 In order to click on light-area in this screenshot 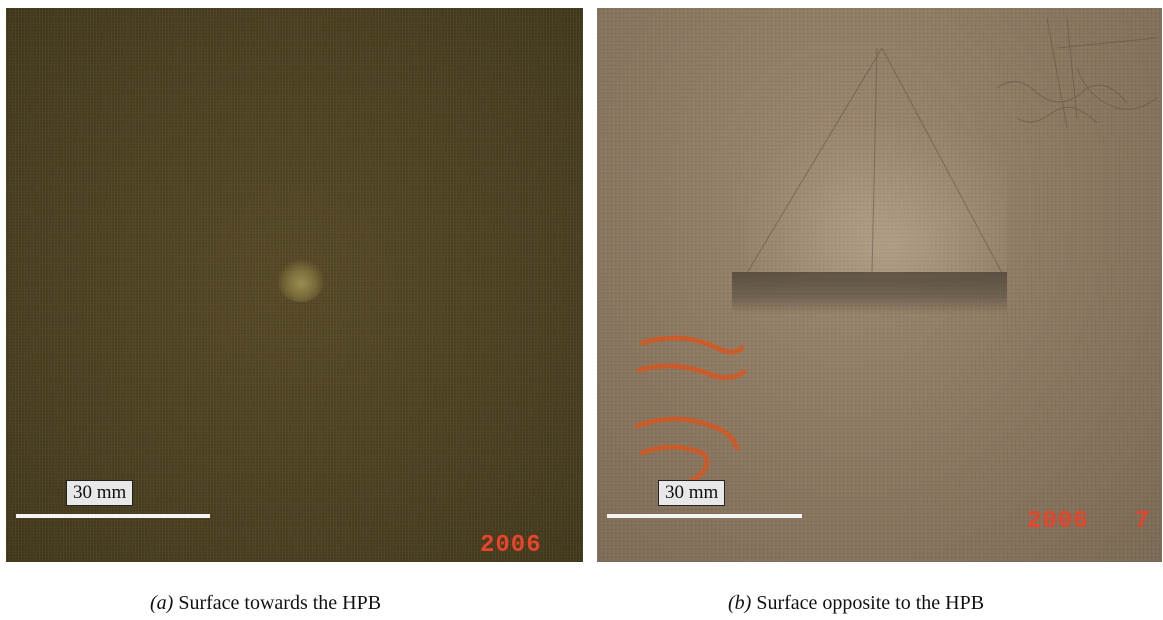, I will do `click(877, 203)`.